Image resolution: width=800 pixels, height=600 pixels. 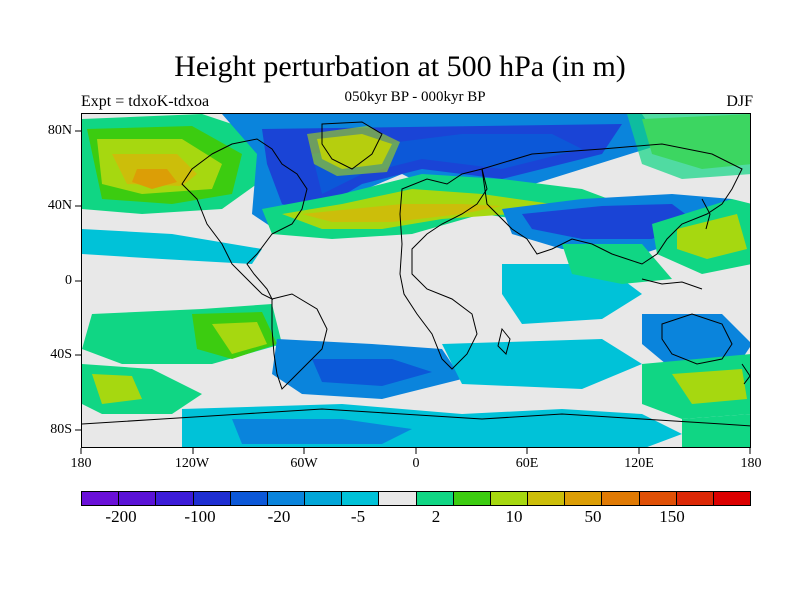 I want to click on coast-asia, so click(x=612, y=204).